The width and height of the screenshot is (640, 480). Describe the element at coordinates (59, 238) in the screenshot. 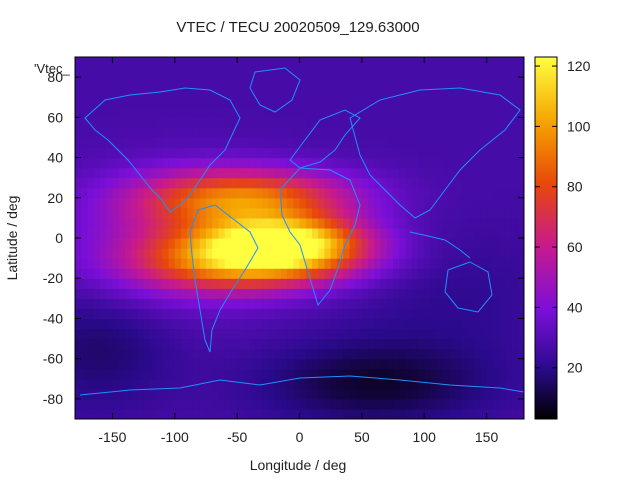

I see `y-tick-label: 0` at that location.